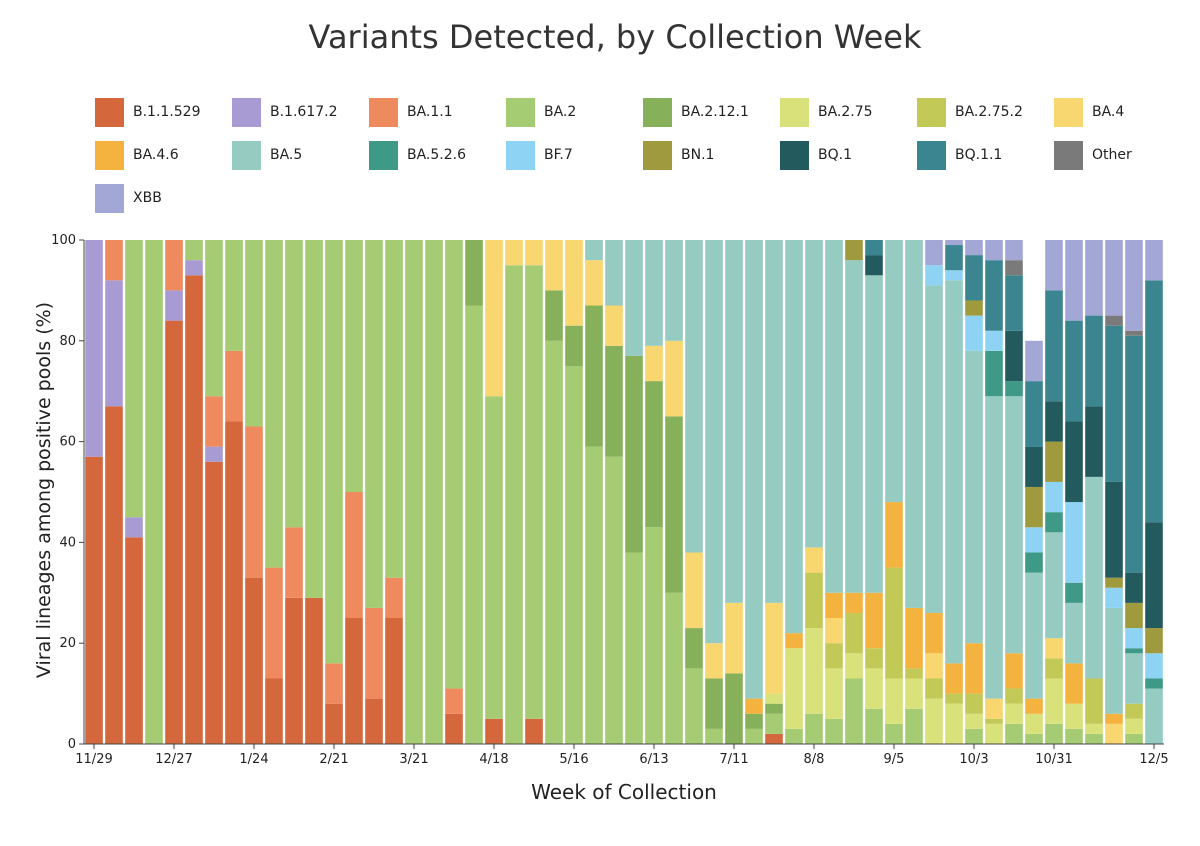 Image resolution: width=1200 pixels, height=846 pixels. What do you see at coordinates (128, 198) in the screenshot?
I see `legend-item: XBB` at bounding box center [128, 198].